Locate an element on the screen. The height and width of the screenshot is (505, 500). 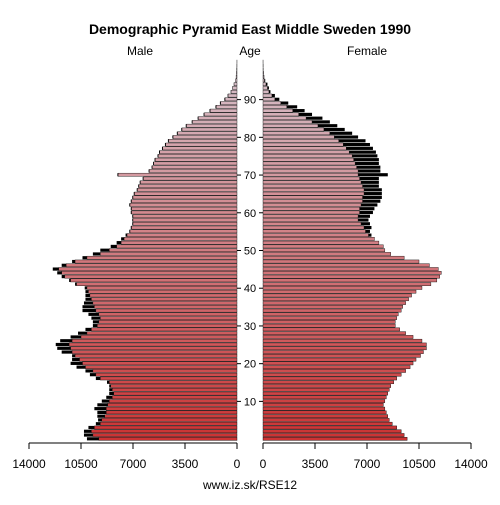
footer-url: www.iz.sk/RSE12 is located at coordinates (249, 485).